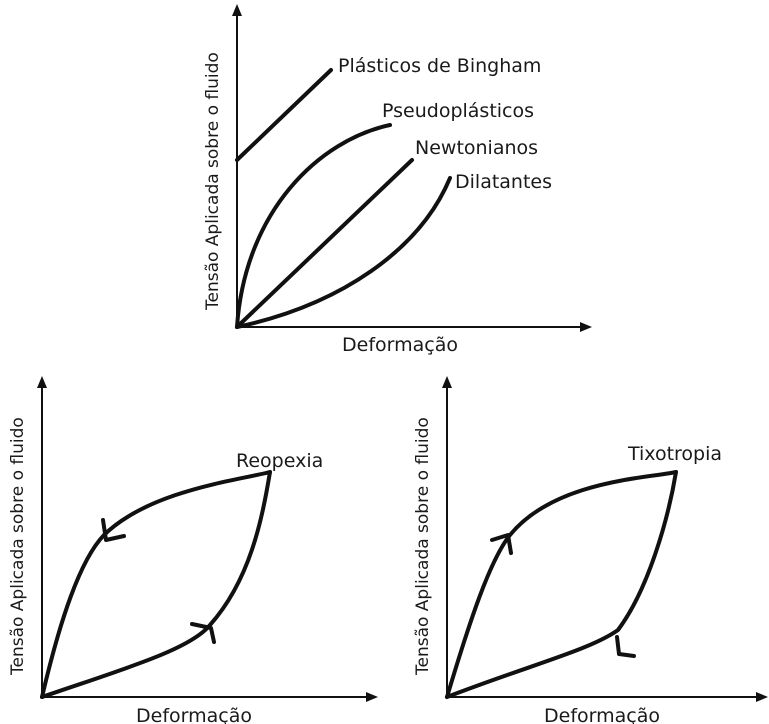 Image resolution: width=769 pixels, height=724 pixels. What do you see at coordinates (561, 584) in the screenshot?
I see `tixotropia-lower-curve` at bounding box center [561, 584].